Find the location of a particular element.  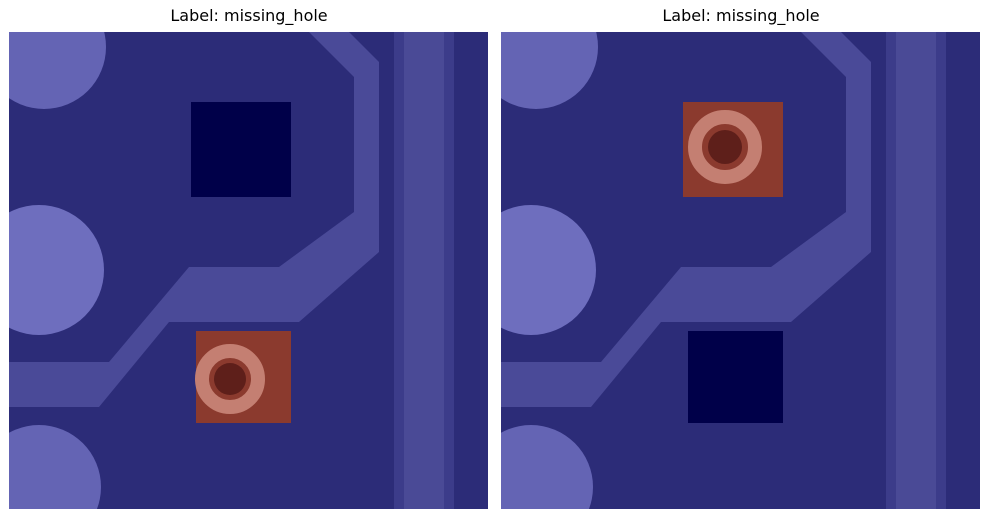

left-panel-title: Label: missing_hole is located at coordinates (249, 15).